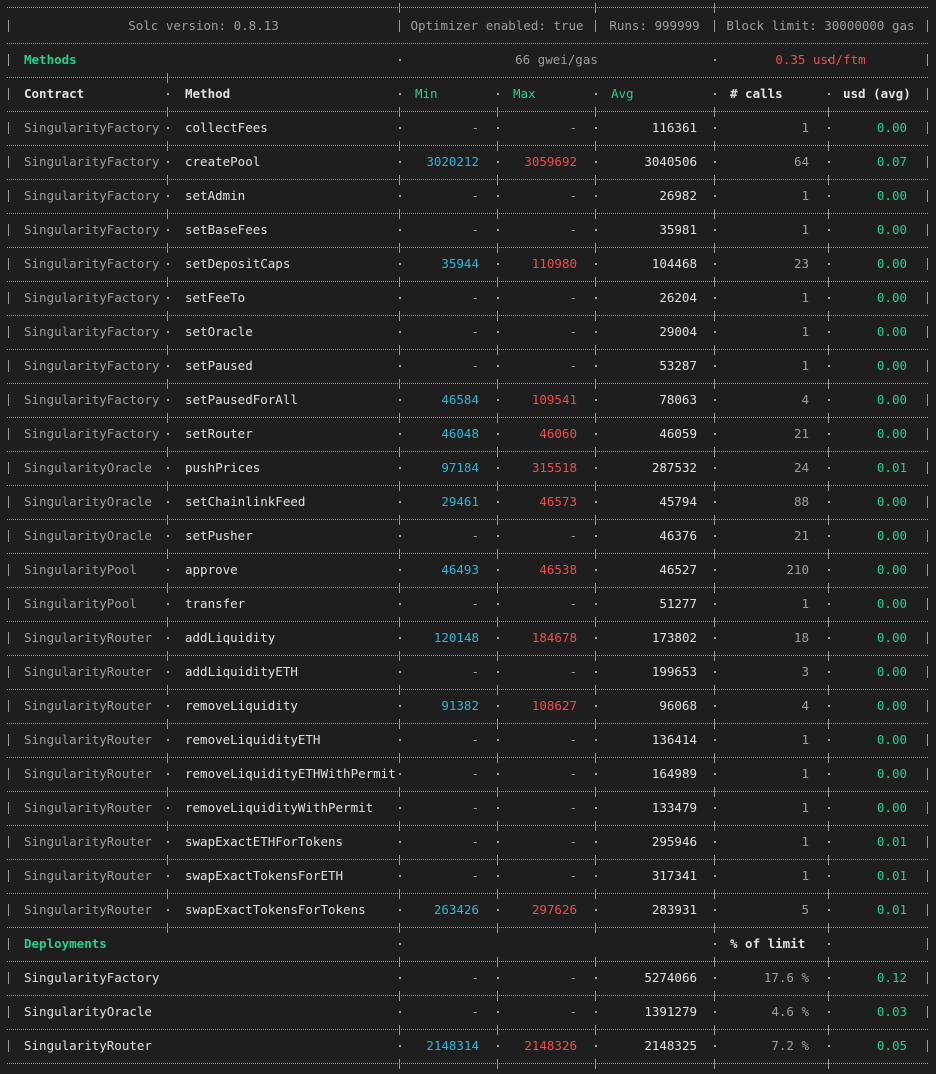 This screenshot has height=1074, width=936. I want to click on max-gas: 46060, so click(558, 433).